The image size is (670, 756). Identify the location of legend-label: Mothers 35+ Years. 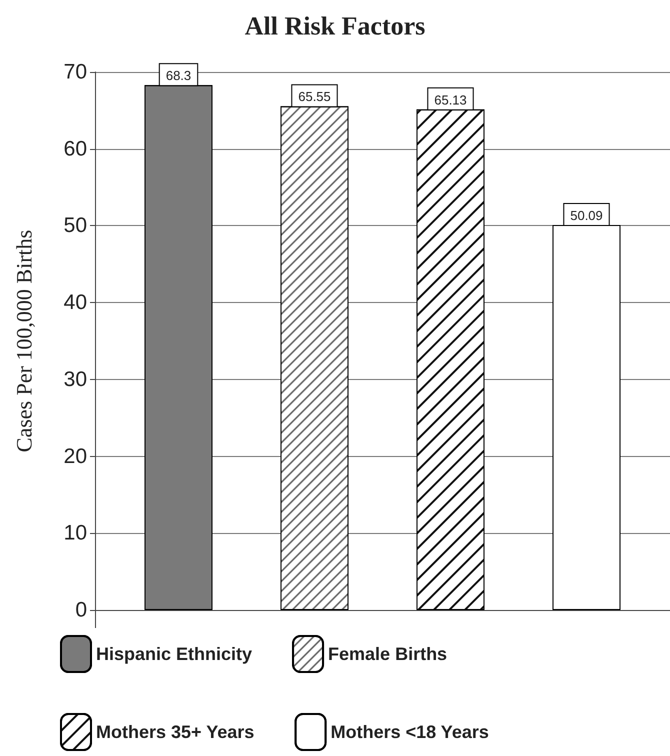
(175, 732).